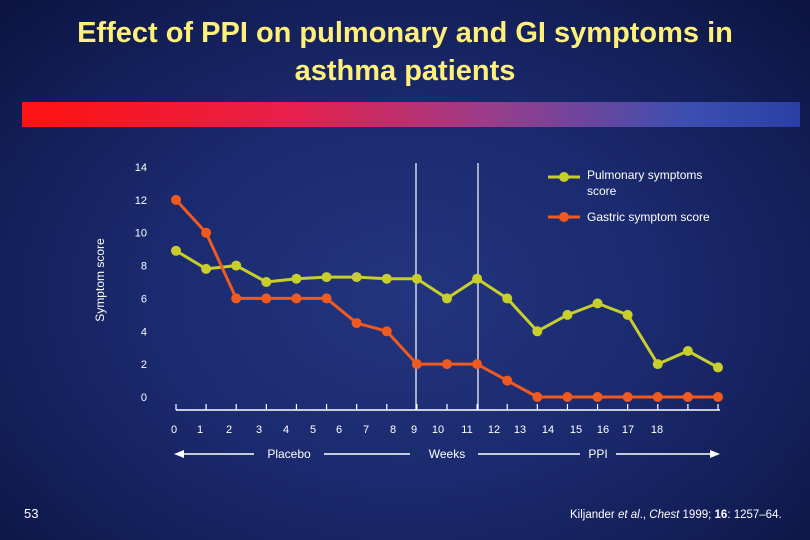  Describe the element at coordinates (144, 398) in the screenshot. I see `y-tick-label: 0` at that location.